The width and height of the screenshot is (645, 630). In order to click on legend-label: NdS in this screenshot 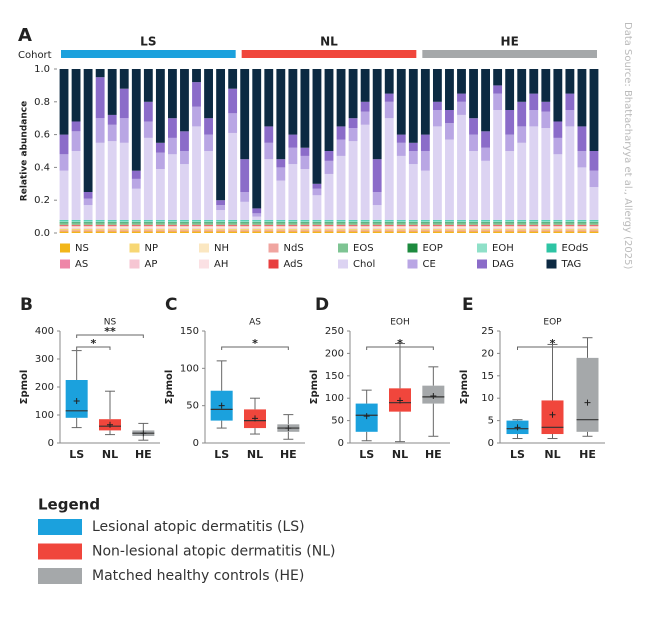, I will do `click(294, 248)`.